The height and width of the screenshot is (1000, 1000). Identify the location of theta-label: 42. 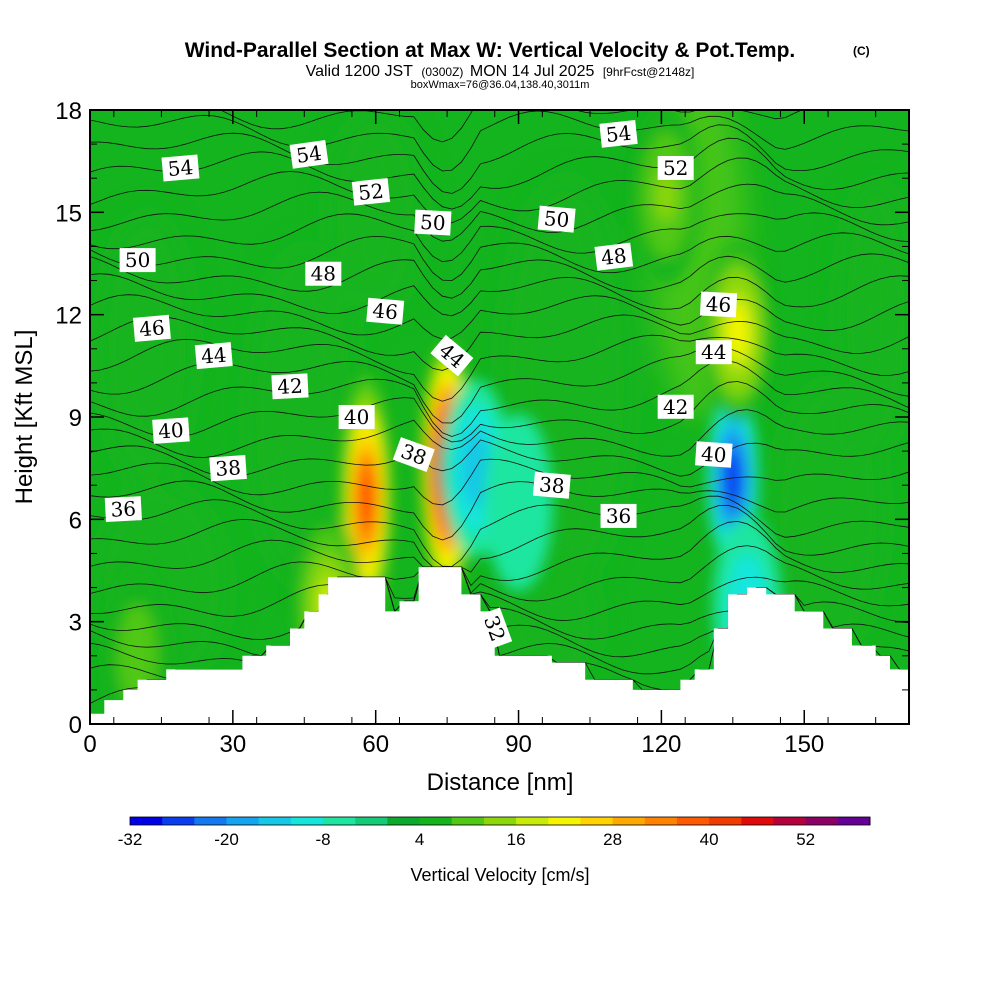
(290, 386).